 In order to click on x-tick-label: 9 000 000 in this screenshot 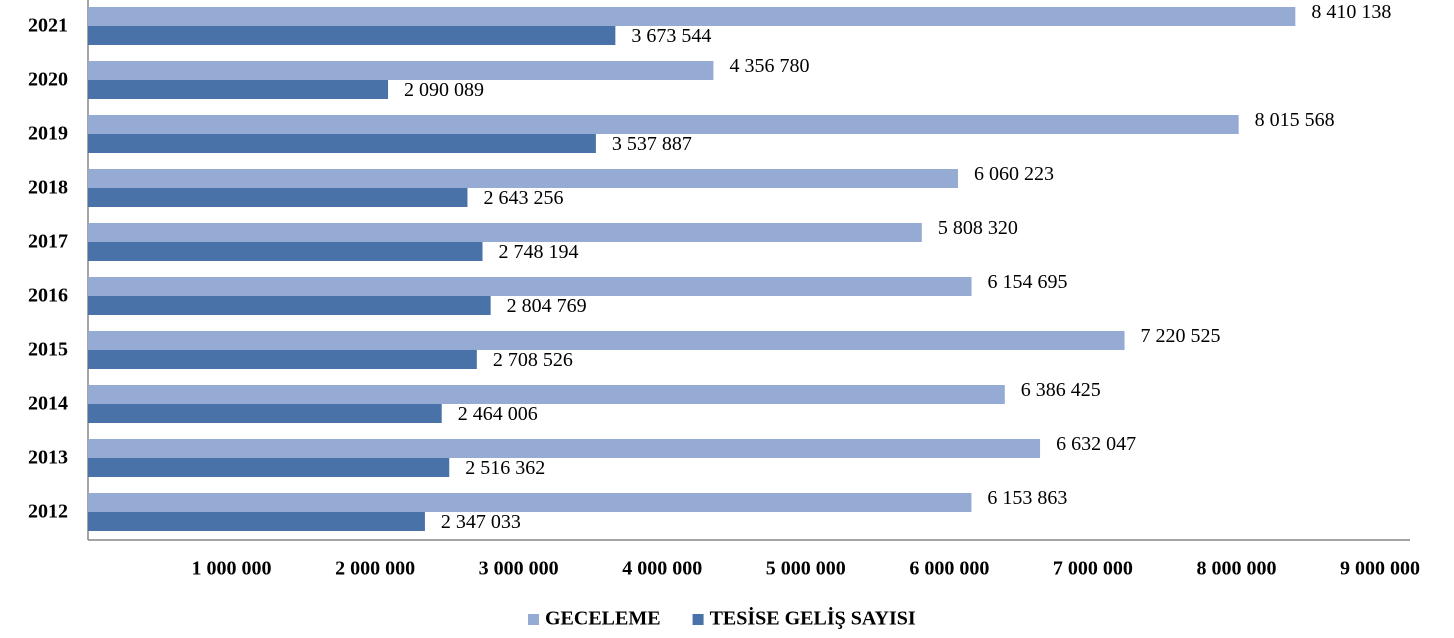, I will do `click(1380, 569)`.